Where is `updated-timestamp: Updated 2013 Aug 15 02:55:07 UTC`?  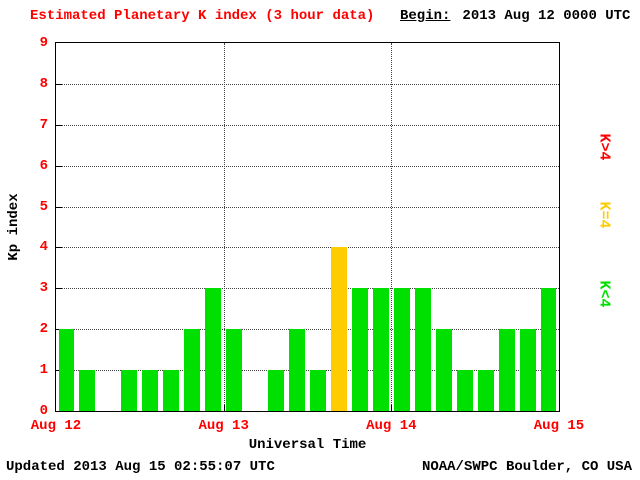
updated-timestamp: Updated 2013 Aug 15 02:55:07 UTC is located at coordinates (140, 467).